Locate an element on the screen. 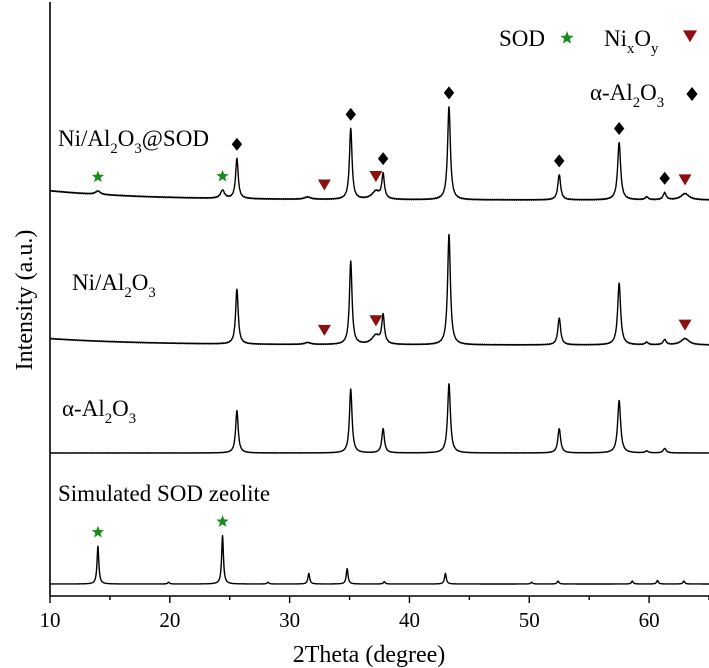 The width and height of the screenshot is (709, 668). x-tick-label: 60 is located at coordinates (649, 620).